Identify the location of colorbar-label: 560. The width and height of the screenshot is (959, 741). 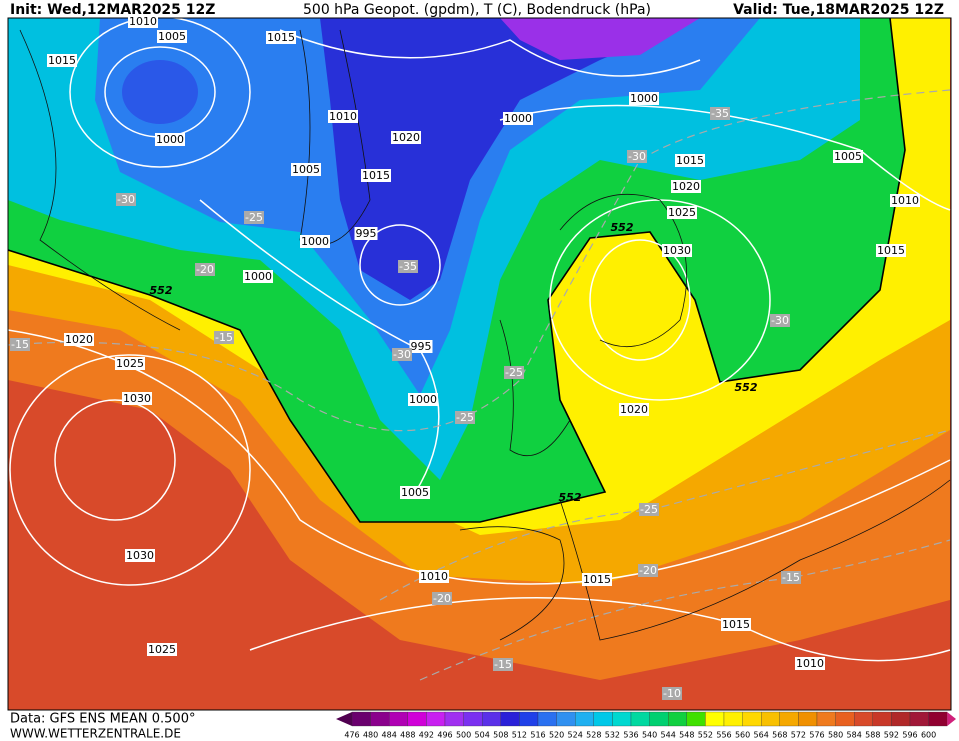
(742, 735).